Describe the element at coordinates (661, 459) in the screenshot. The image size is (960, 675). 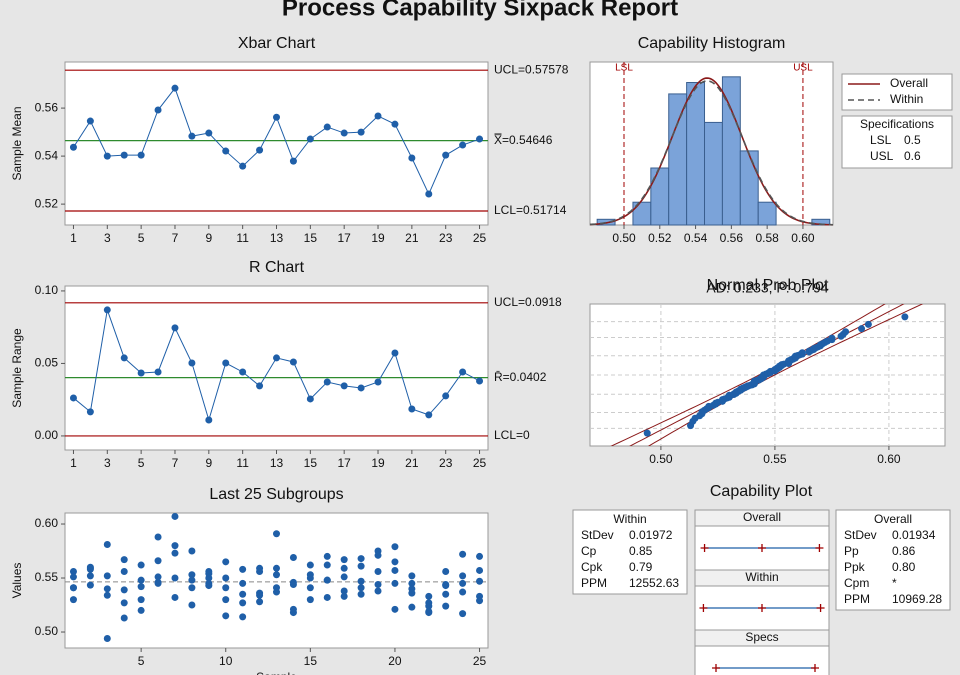
I see `x-tick-label: 0.50` at that location.